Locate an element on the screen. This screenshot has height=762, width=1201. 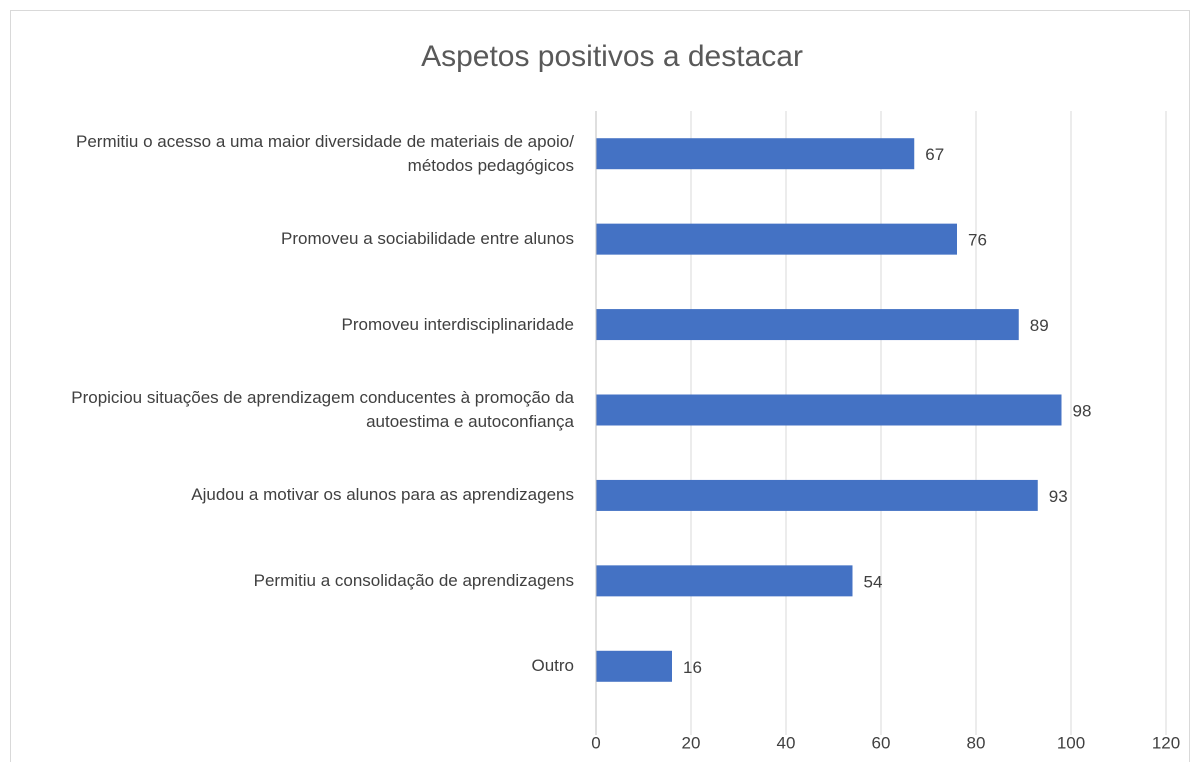
y-tick-label: Outro is located at coordinates (552, 666).